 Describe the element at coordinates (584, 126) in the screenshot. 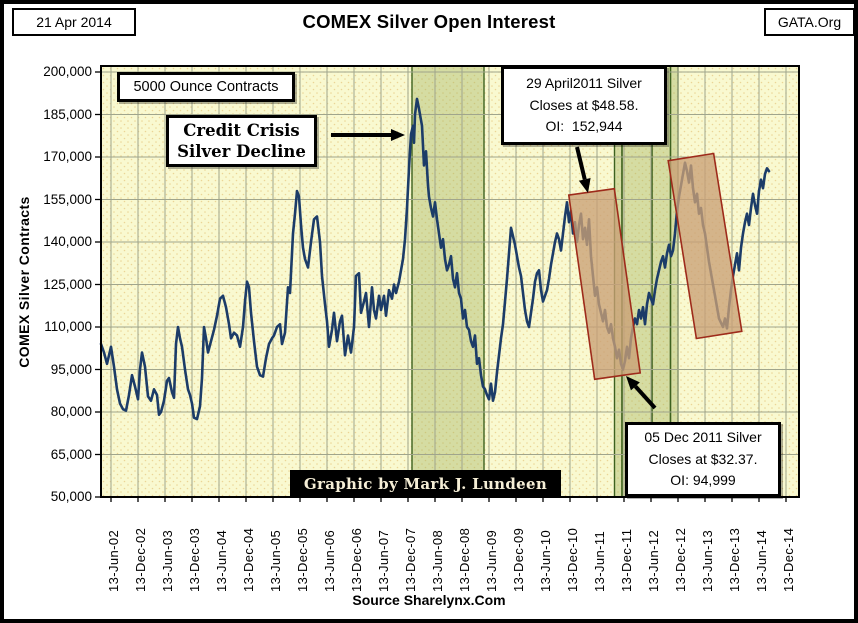

I see `april-2011-line3: OI: 152,944` at that location.